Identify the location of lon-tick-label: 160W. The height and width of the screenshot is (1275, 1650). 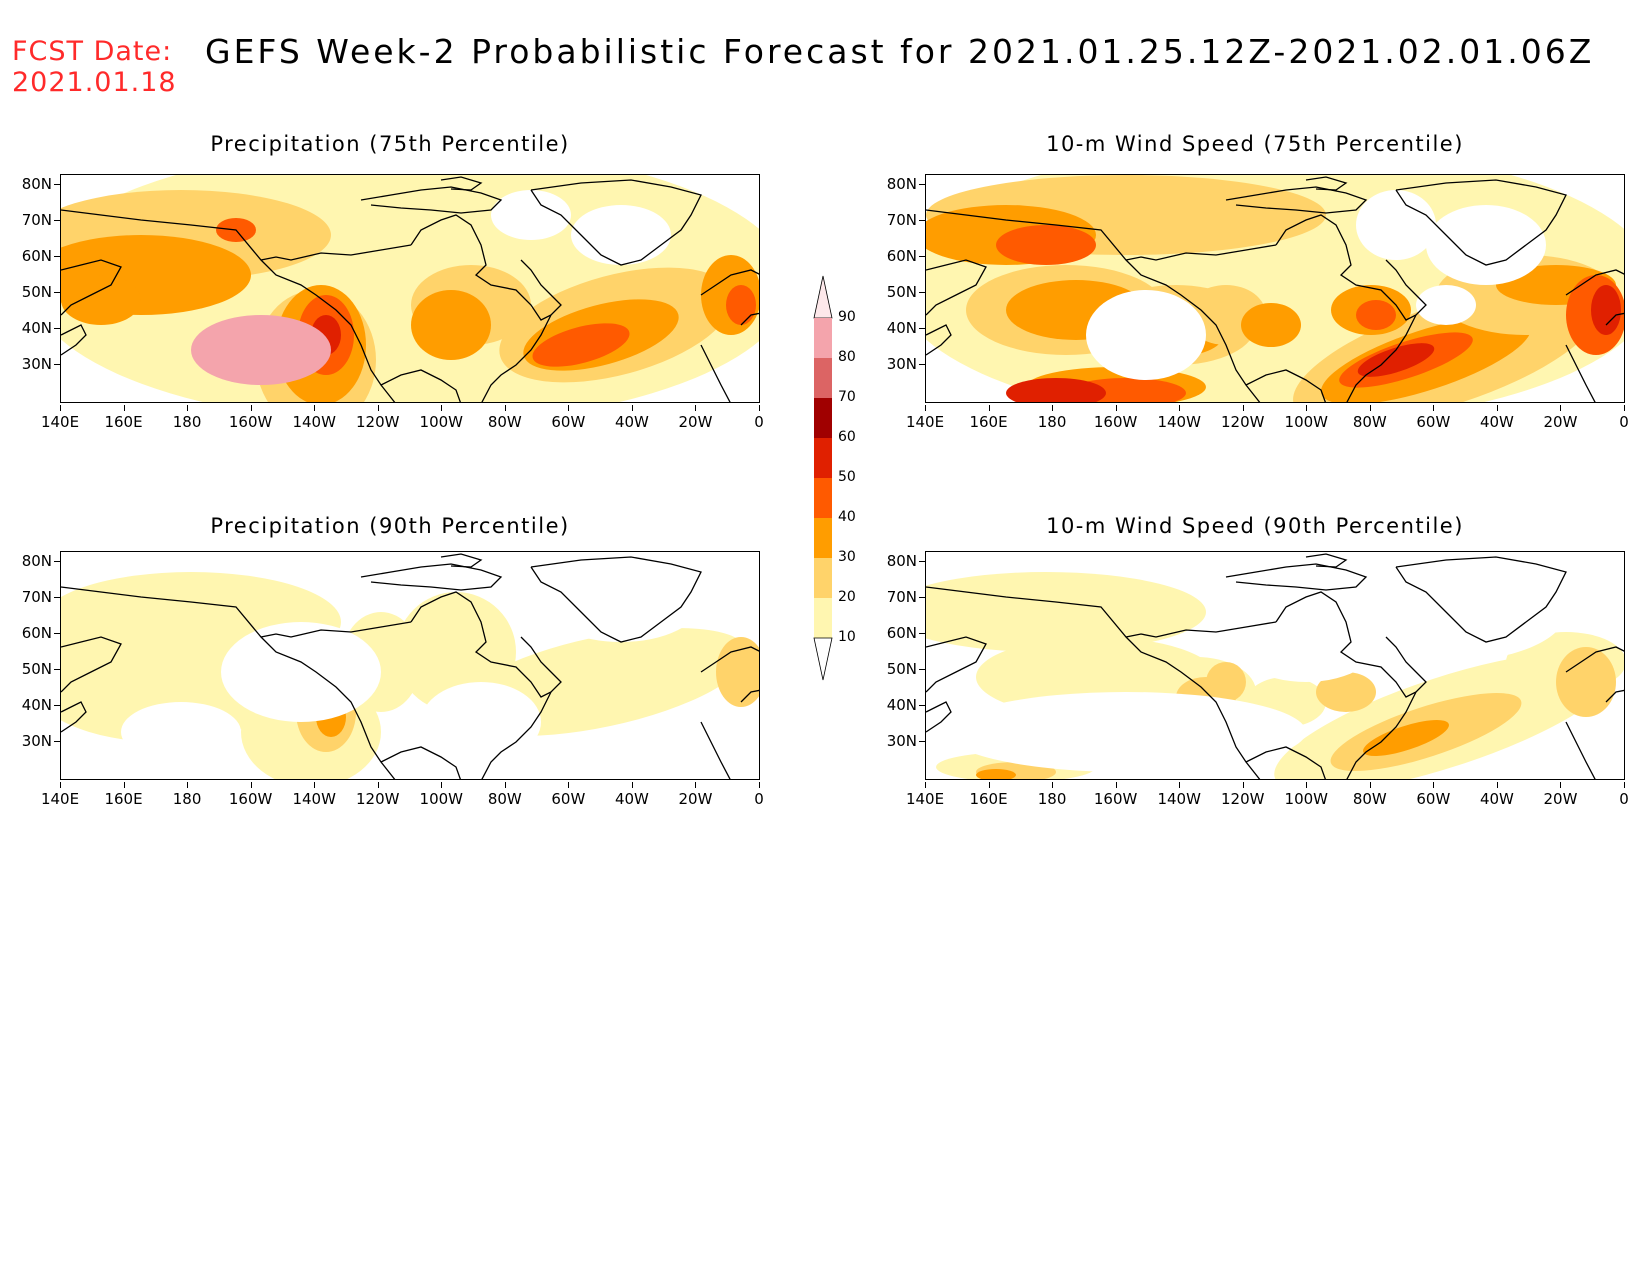
(1115, 799).